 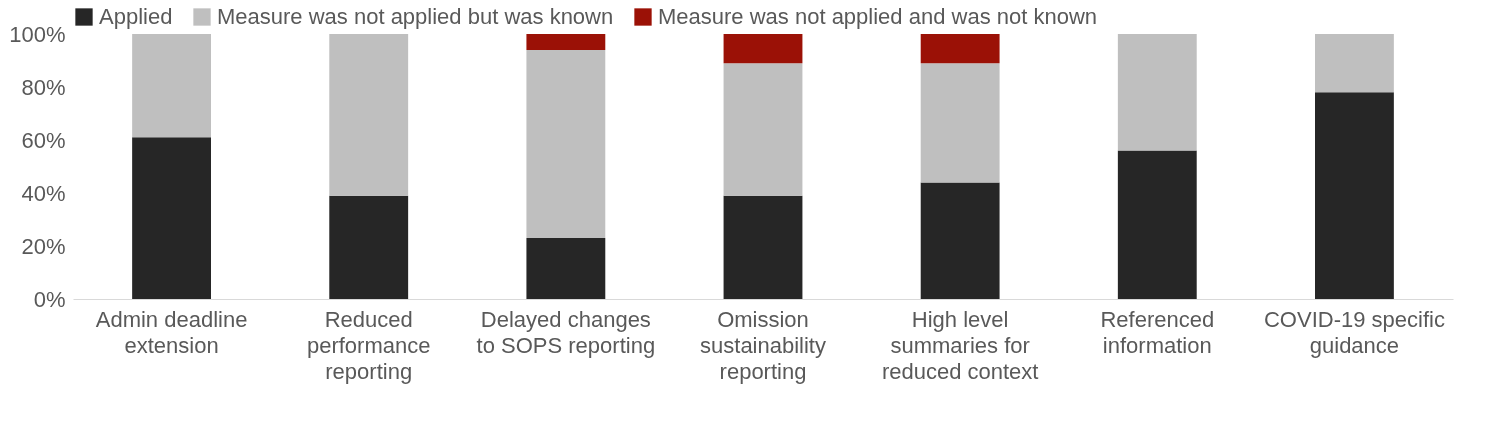 I want to click on x-tick-label: Referenced information, so click(x=1157, y=332).